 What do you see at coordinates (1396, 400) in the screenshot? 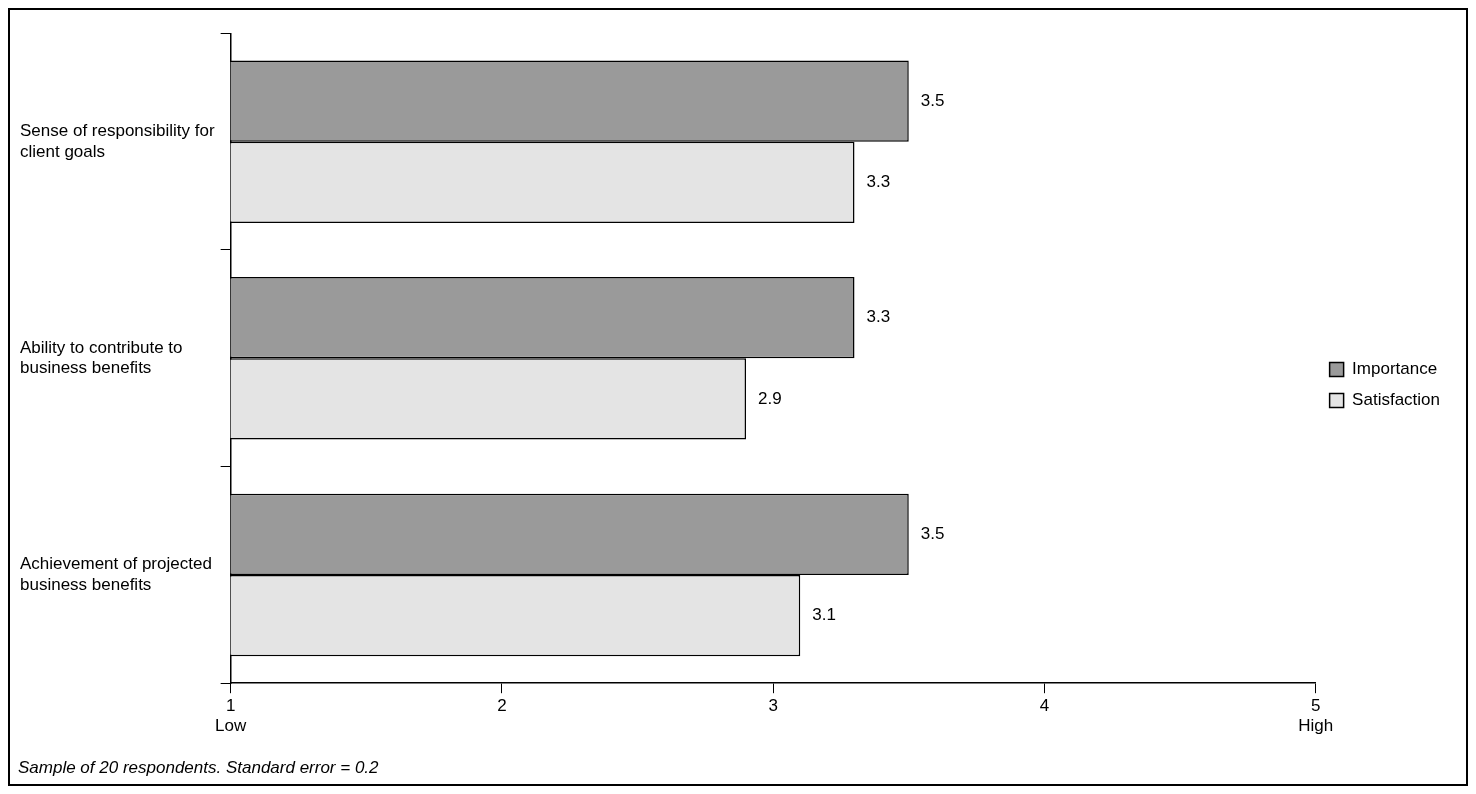
I see `legend-label: Satisfaction` at bounding box center [1396, 400].